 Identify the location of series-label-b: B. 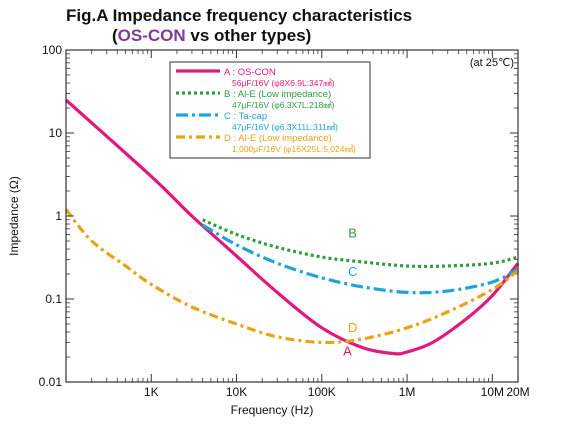
(352, 233).